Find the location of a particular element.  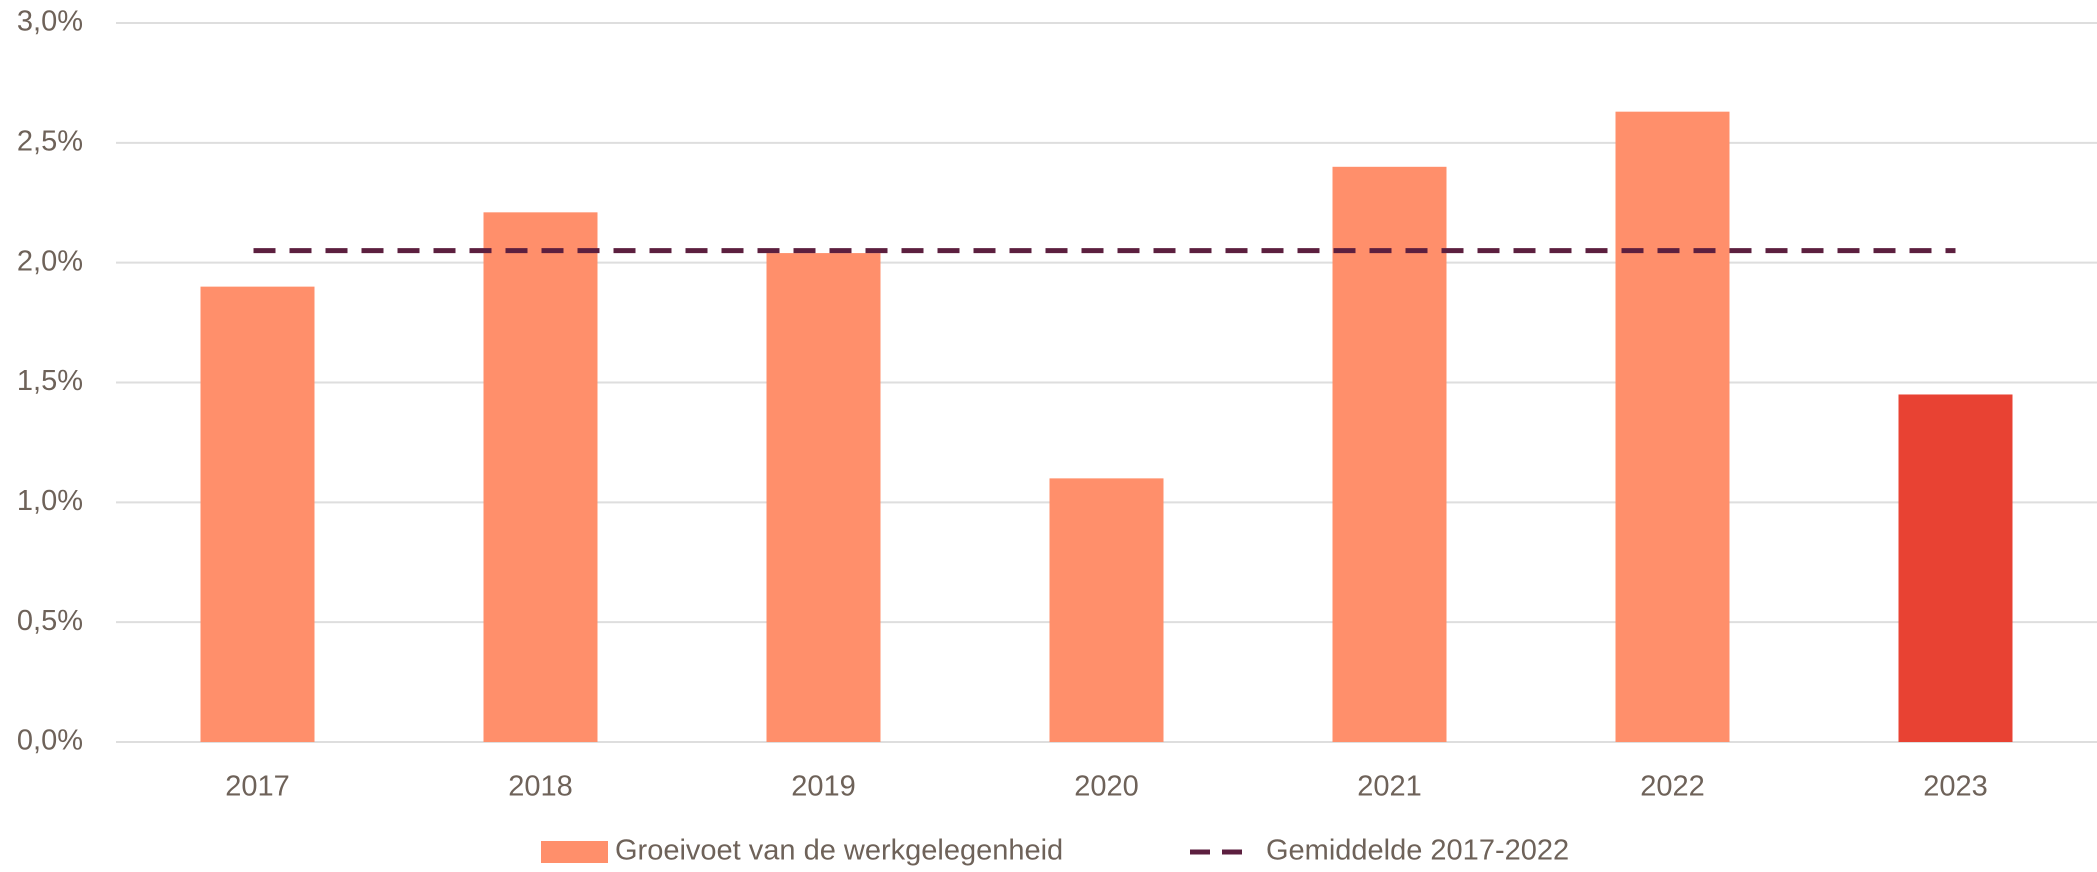

x-tick-label: 2018 is located at coordinates (540, 787).